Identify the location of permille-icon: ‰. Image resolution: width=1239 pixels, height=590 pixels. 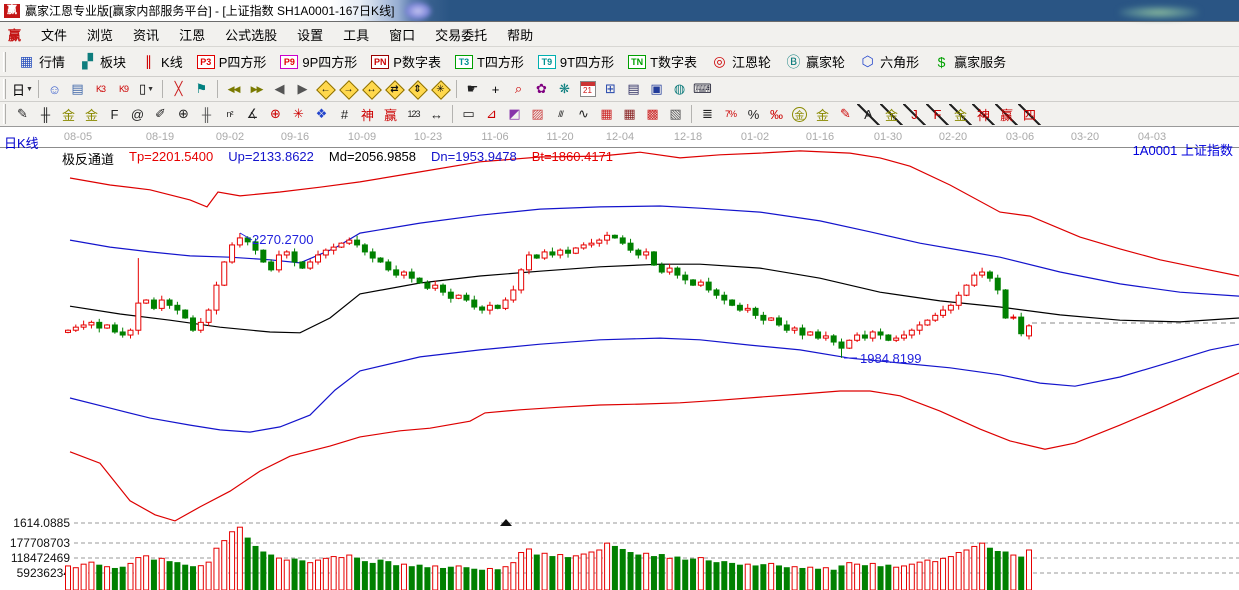
(776, 114).